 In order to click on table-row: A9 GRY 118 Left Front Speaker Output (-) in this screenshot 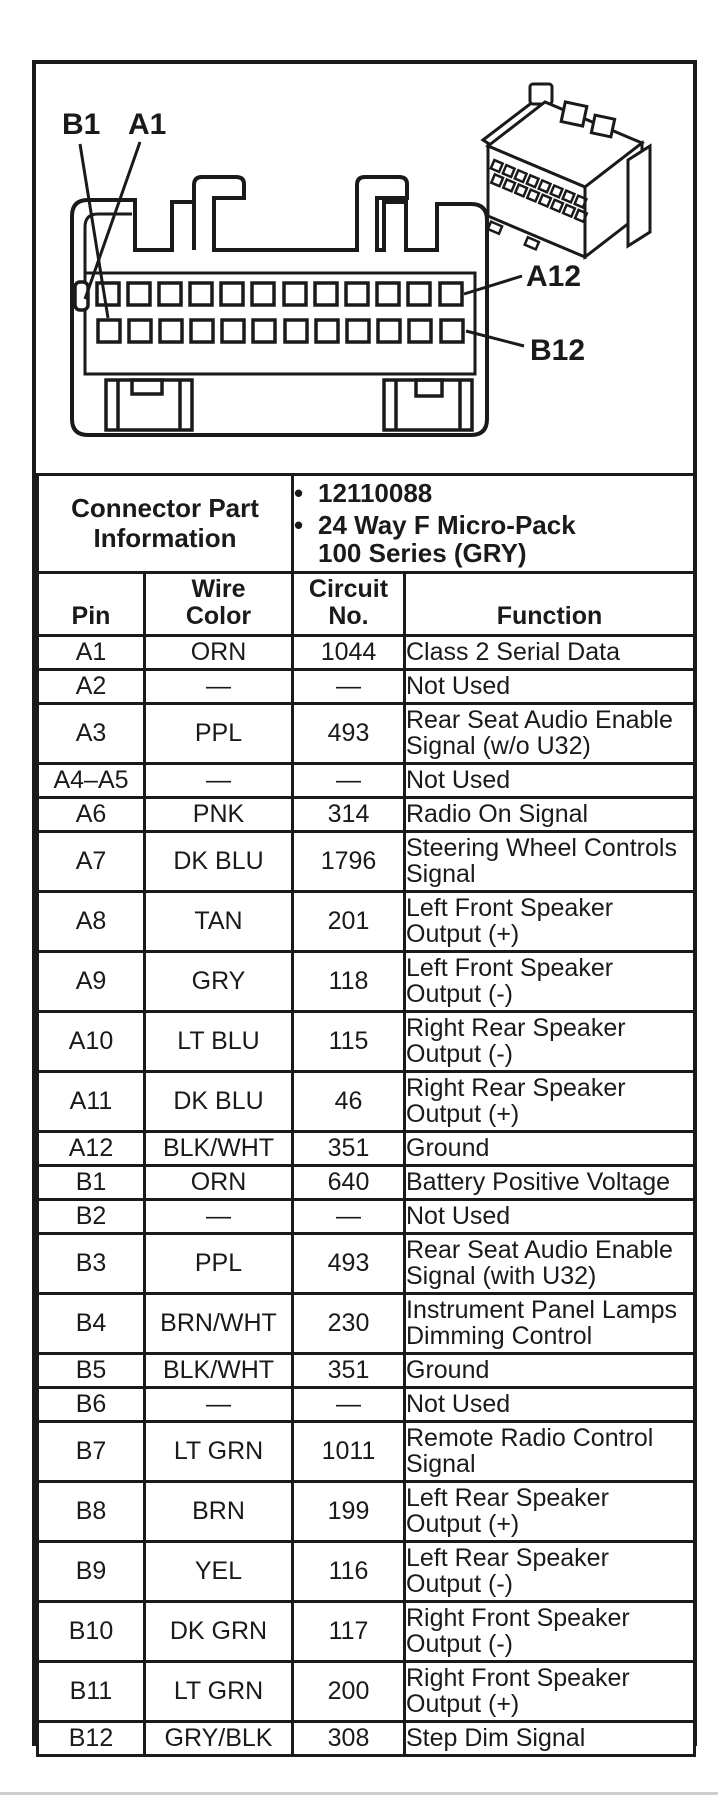, I will do `click(366, 981)`.